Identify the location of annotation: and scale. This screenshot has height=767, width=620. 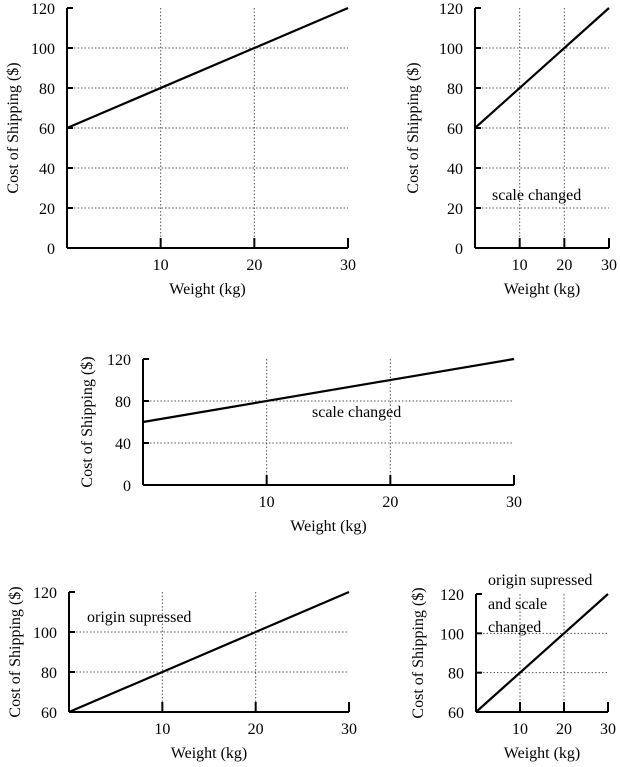
(517, 604).